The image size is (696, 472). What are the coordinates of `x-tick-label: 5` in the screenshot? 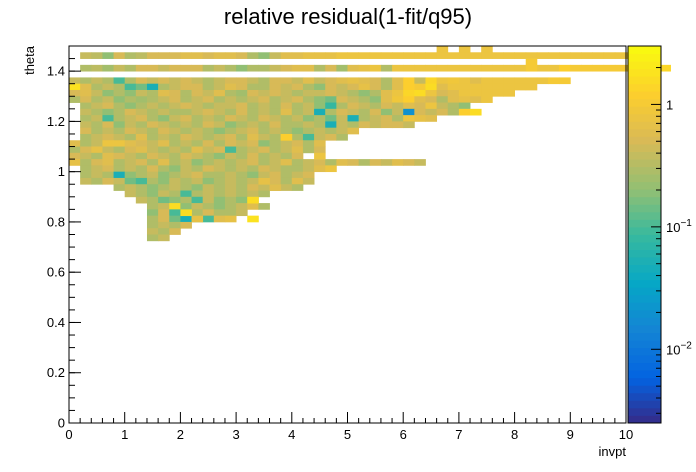 It's located at (347, 434).